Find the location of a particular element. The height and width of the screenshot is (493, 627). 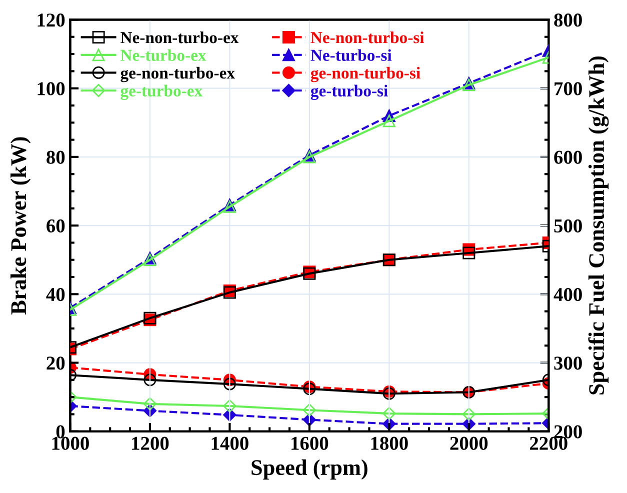

legend-label: ge-non-turbo-si is located at coordinates (365, 74).